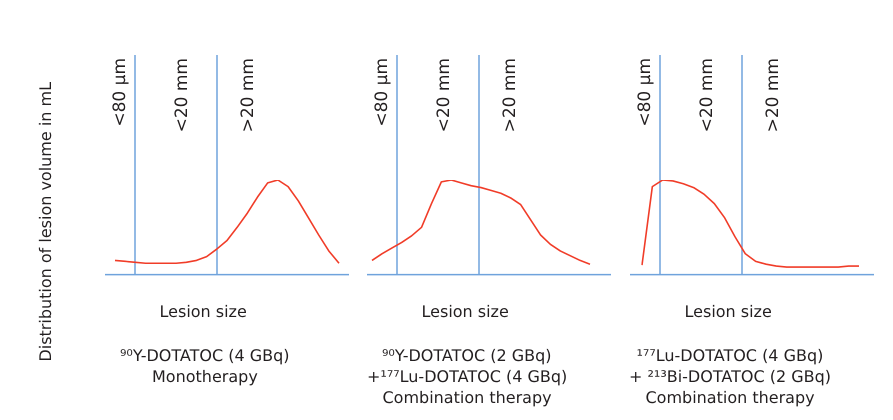  Describe the element at coordinates (205, 355) in the screenshot. I see `text: ⁹⁰Y-DOTATOC (4 GBq)` at that location.